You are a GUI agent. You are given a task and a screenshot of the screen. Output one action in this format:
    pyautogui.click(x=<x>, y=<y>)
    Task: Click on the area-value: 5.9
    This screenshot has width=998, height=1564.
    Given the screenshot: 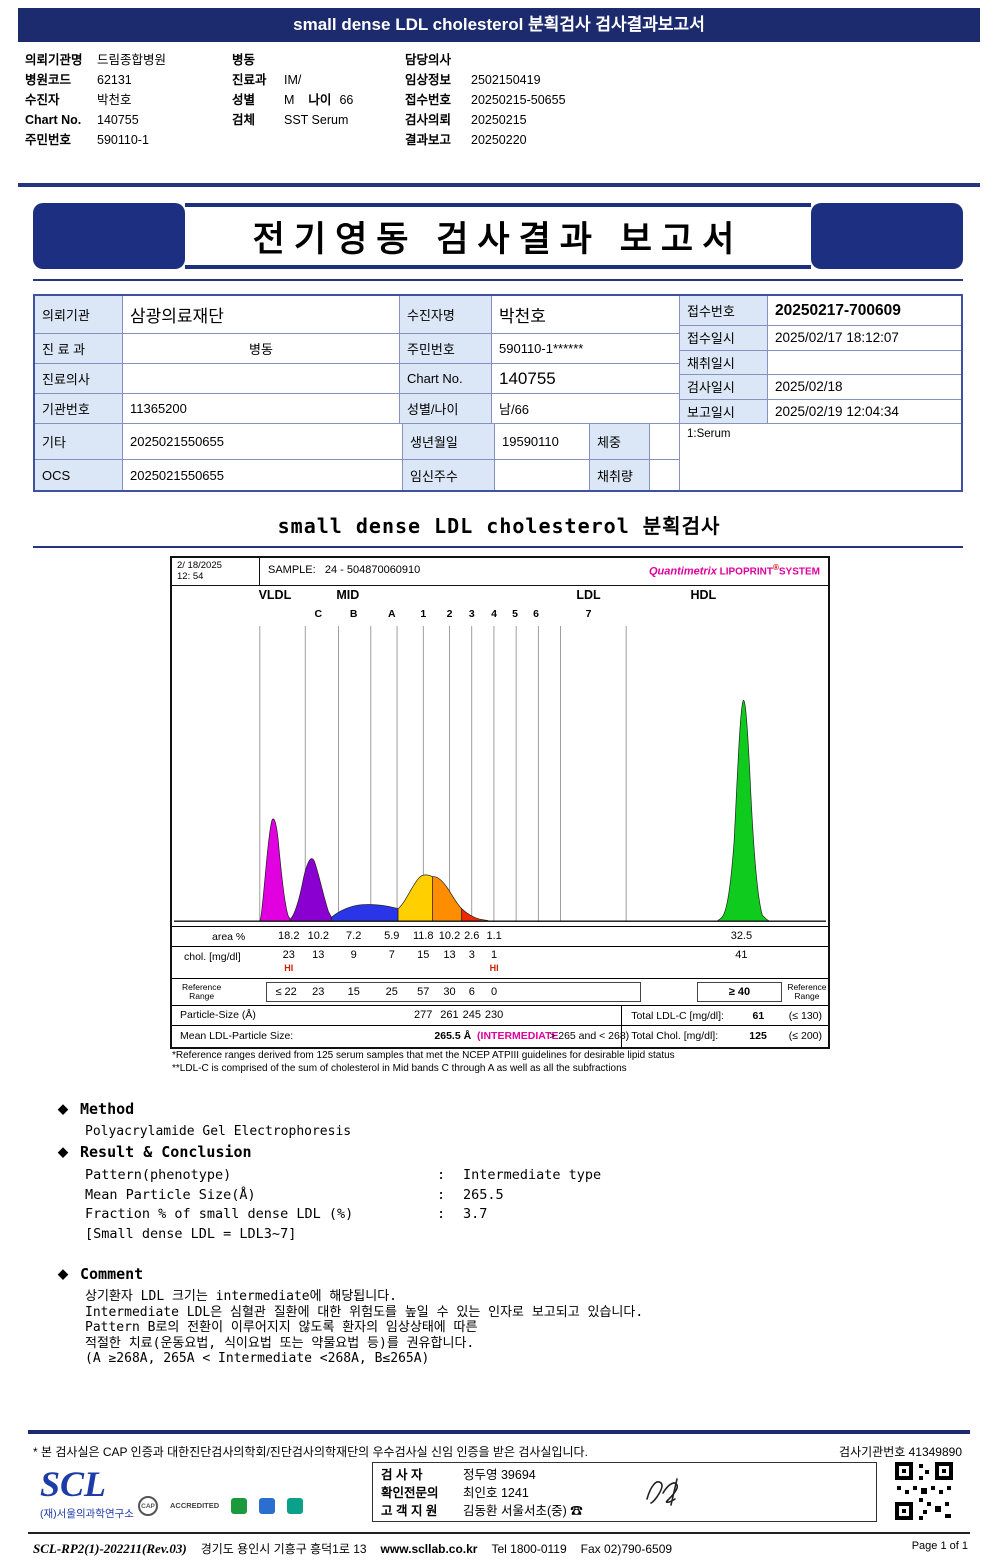 What is the action you would take?
    pyautogui.click(x=392, y=936)
    